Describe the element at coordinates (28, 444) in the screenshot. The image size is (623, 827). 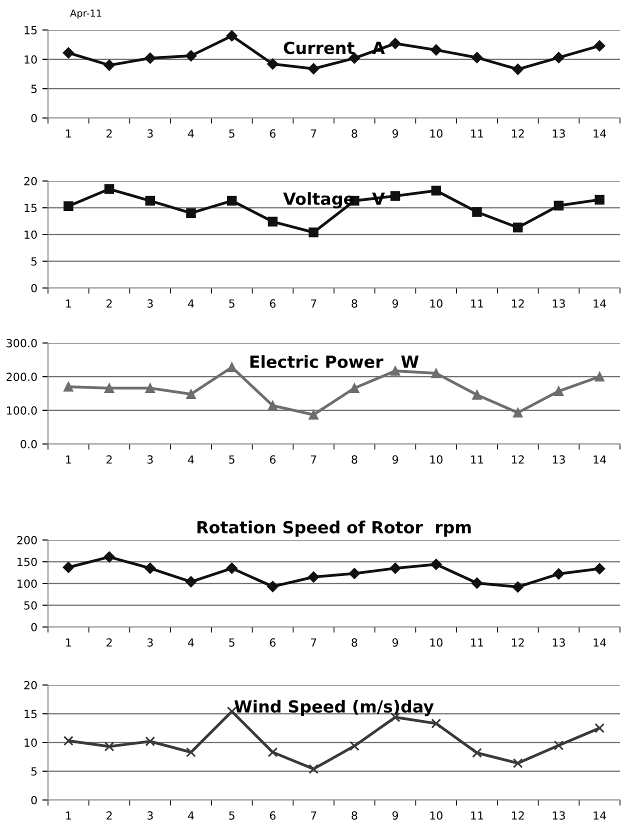
I see `y-tick-label: 0.0` at that location.